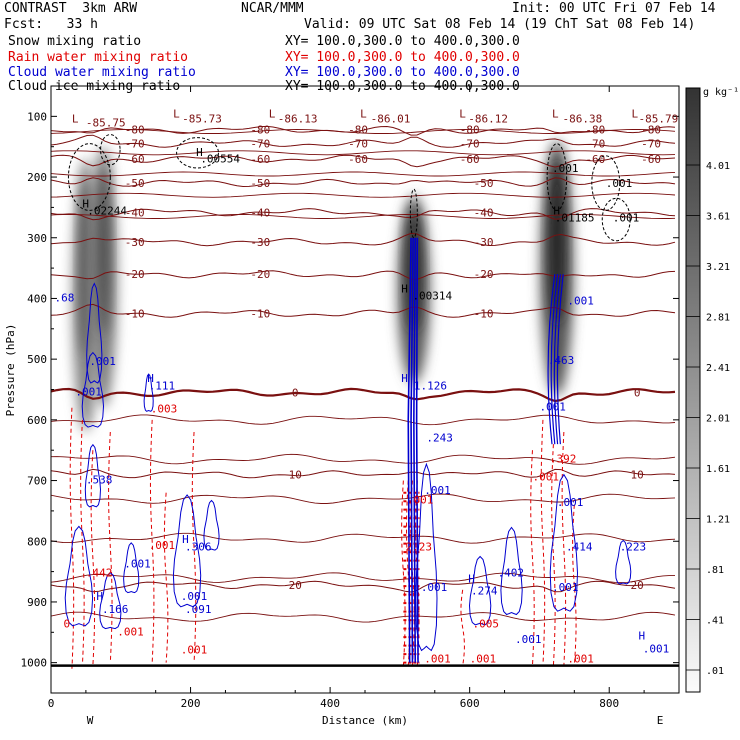  What do you see at coordinates (37, 116) in the screenshot?
I see `y-tick-label: 100` at bounding box center [37, 116].